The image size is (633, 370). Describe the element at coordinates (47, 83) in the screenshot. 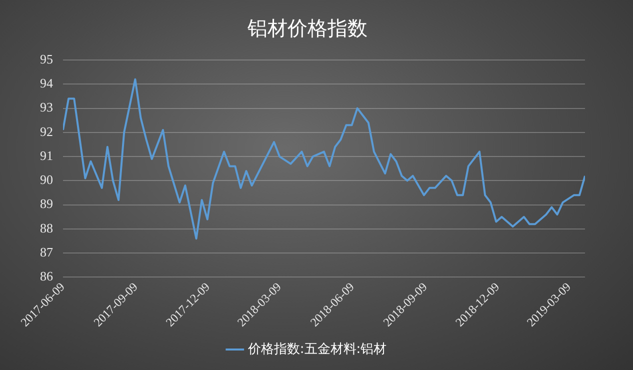

I see `y-tick-label: 94` at that location.